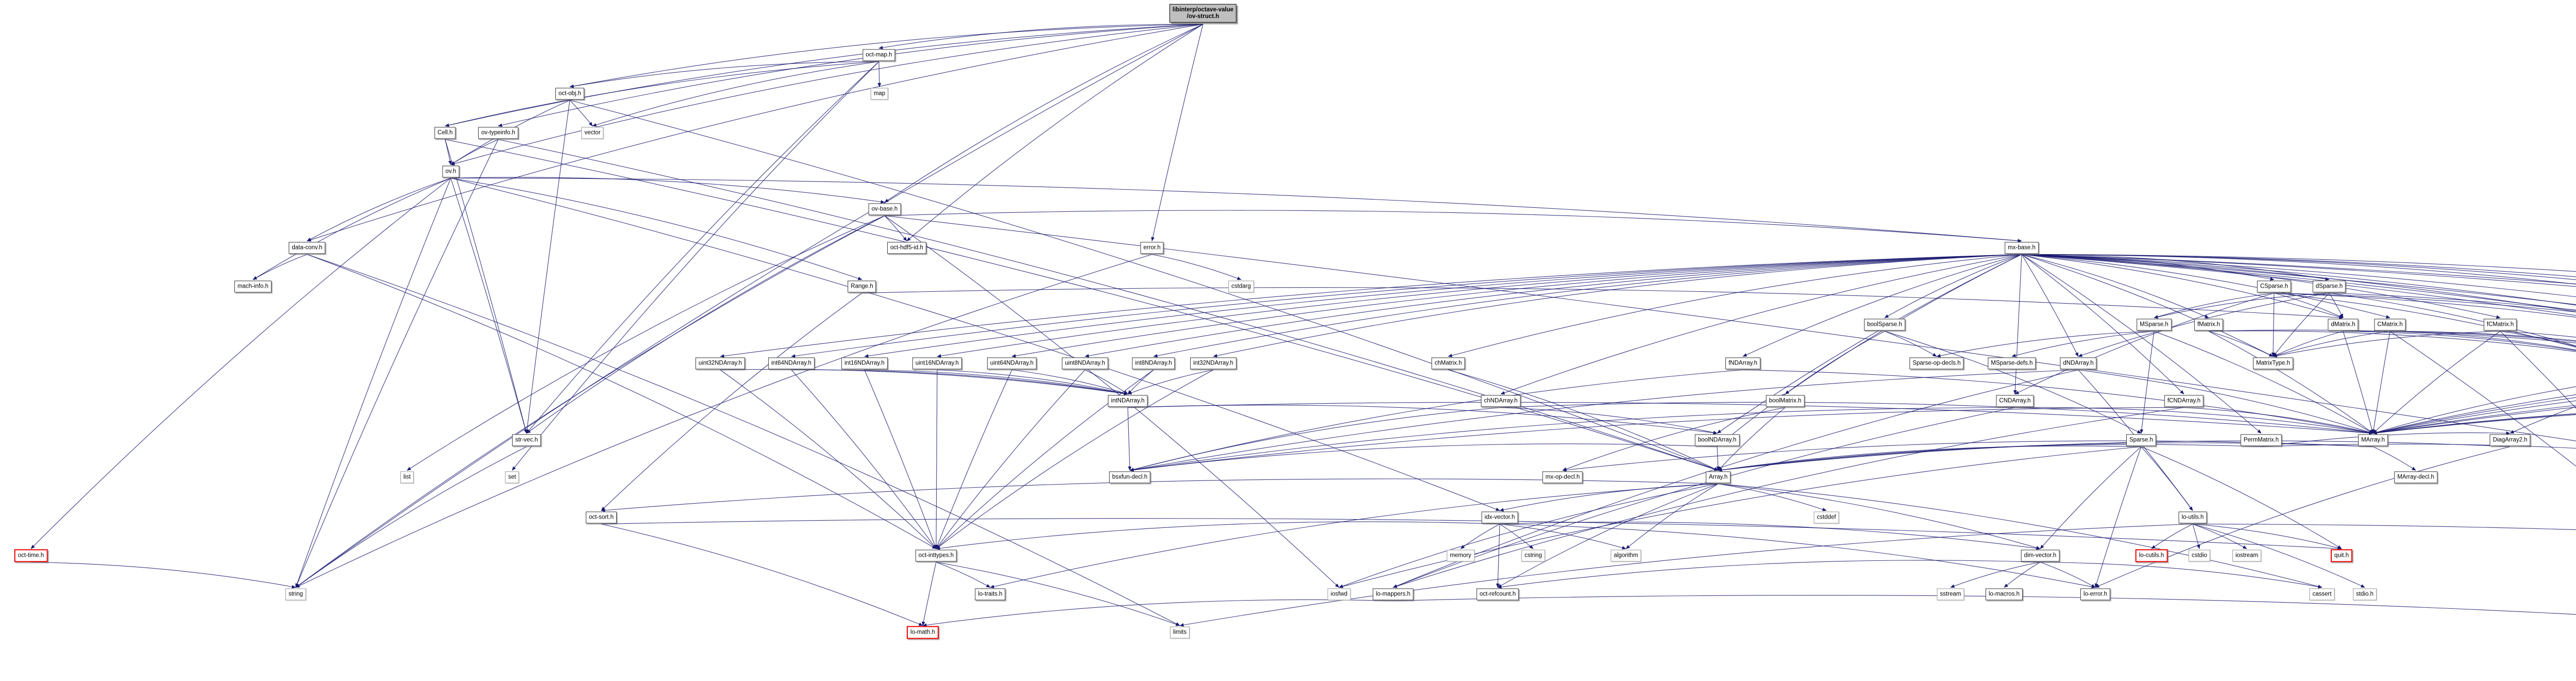 Image resolution: width=2576 pixels, height=681 pixels. Describe the element at coordinates (1055, 132) in the screenshot. I see `edge-root-to-oct-hdf5-id` at that location.